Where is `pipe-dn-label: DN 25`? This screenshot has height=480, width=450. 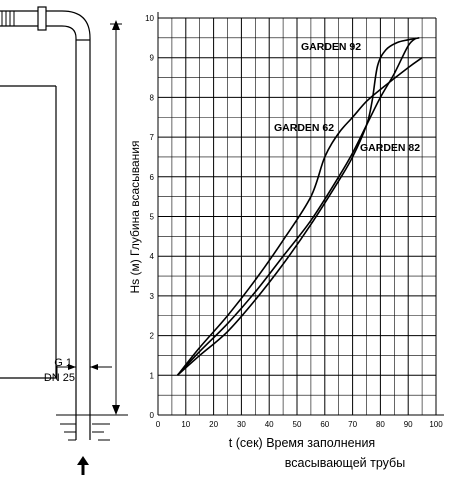
pipe-dn-label: DN 25 is located at coordinates (59, 378).